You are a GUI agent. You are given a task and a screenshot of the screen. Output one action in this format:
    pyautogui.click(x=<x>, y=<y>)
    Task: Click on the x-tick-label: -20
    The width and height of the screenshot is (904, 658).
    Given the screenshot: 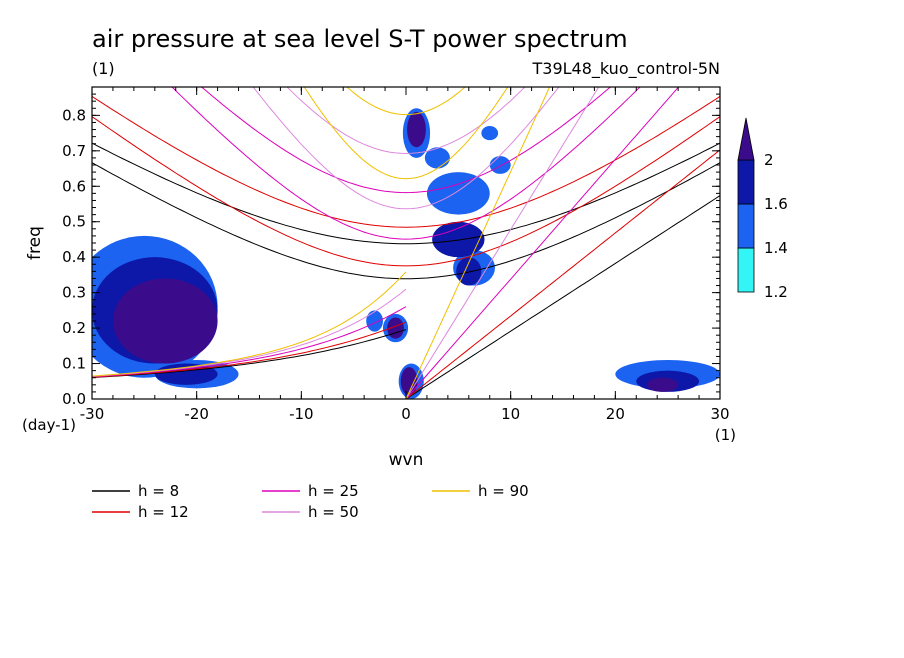 What is the action you would take?
    pyautogui.click(x=196, y=414)
    